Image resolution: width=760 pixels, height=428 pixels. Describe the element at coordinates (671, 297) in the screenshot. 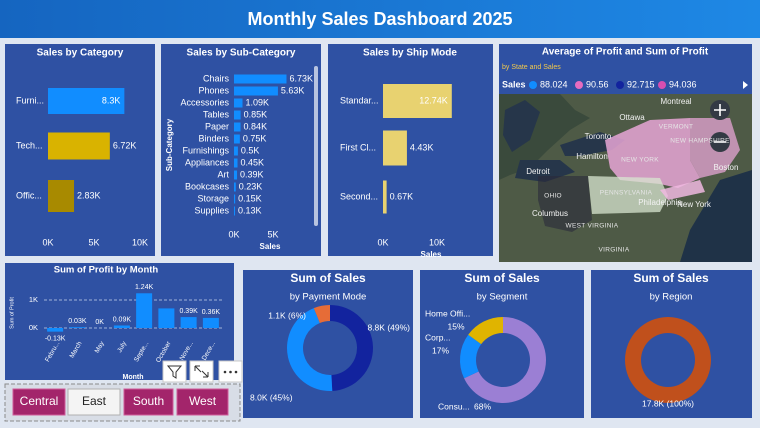

I see `chart-subtitle: by Region` at that location.